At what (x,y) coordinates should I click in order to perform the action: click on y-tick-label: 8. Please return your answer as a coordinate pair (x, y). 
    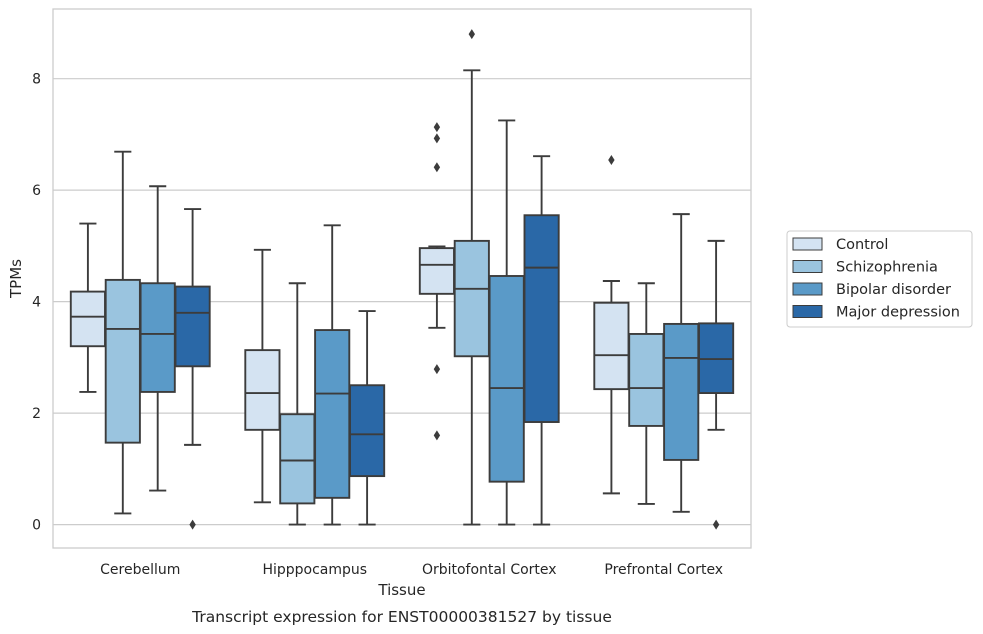
    Looking at the image, I should click on (36, 80).